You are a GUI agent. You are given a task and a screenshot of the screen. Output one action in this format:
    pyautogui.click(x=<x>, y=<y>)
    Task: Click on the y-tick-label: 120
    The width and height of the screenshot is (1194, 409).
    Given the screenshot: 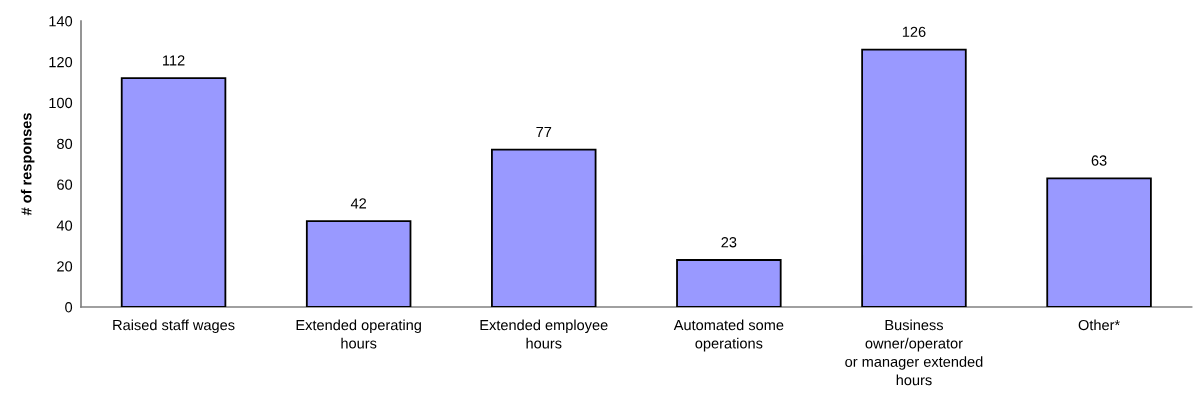 What is the action you would take?
    pyautogui.click(x=61, y=62)
    